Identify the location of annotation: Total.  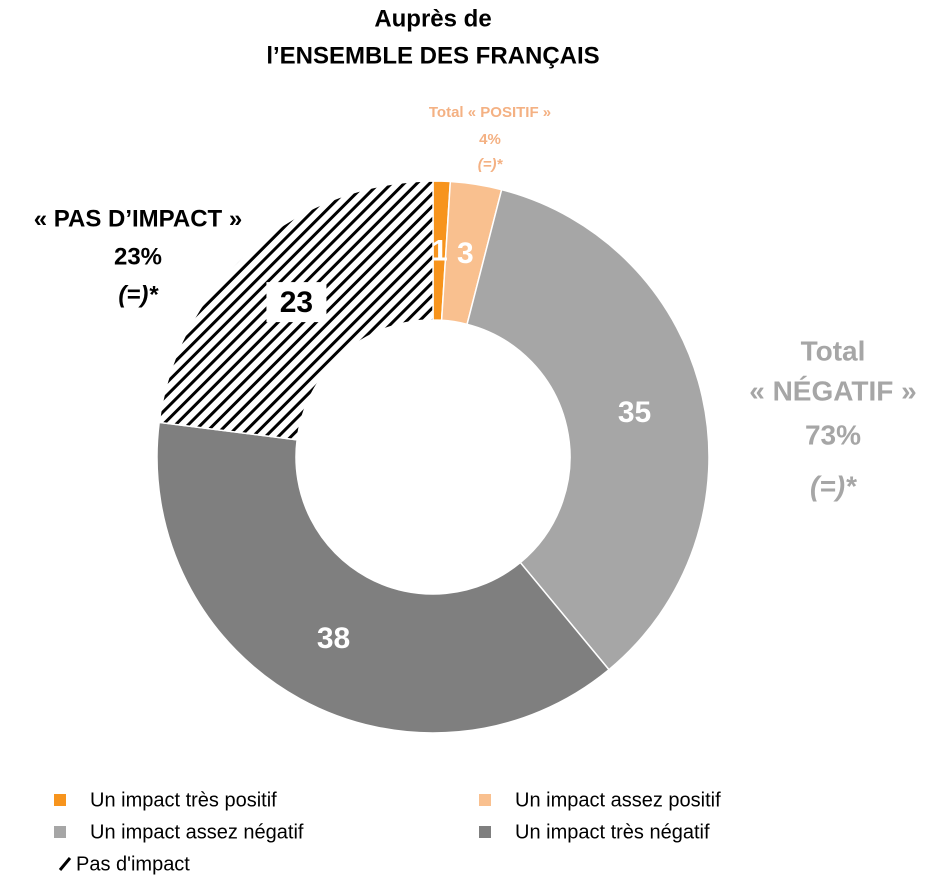
(833, 350).